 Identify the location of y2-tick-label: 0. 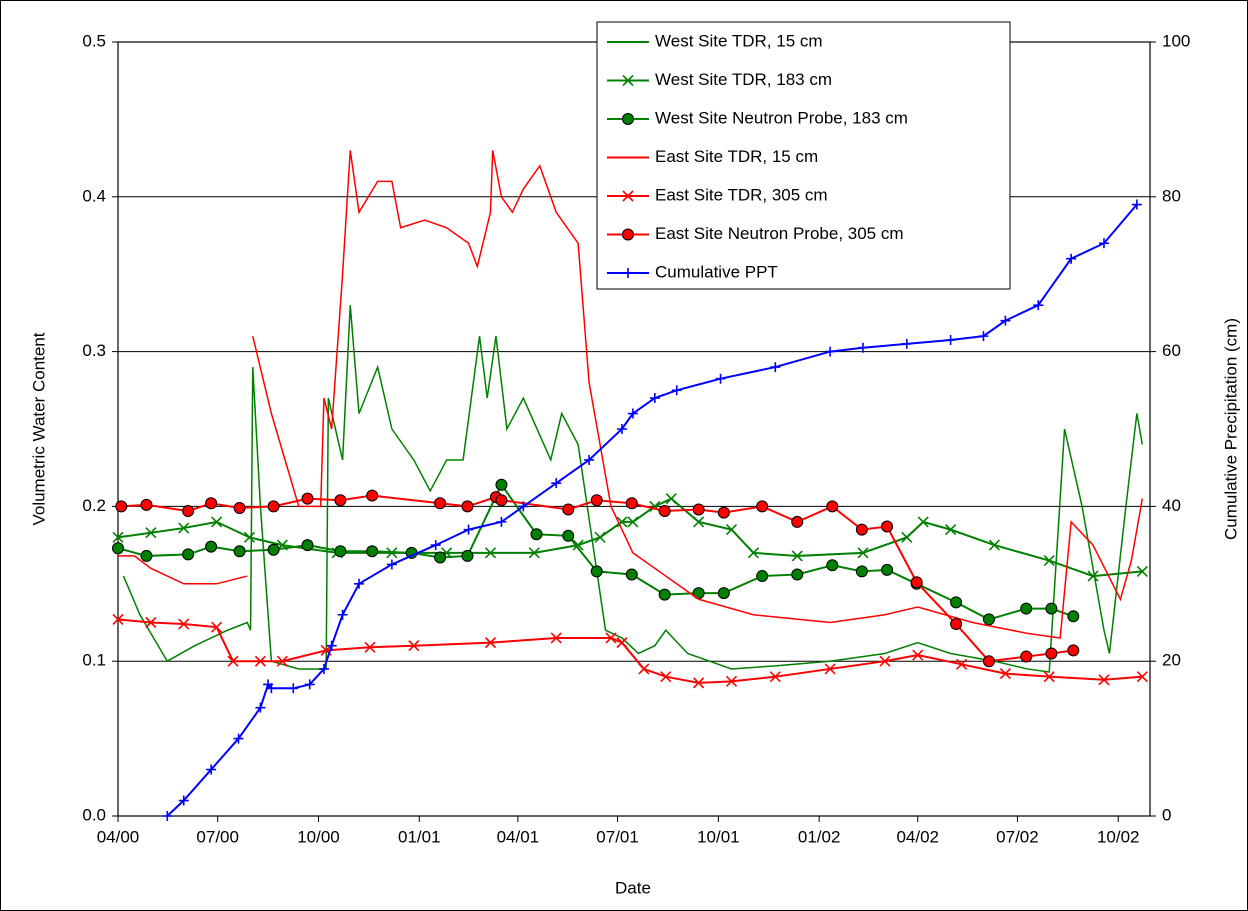
(1166, 814).